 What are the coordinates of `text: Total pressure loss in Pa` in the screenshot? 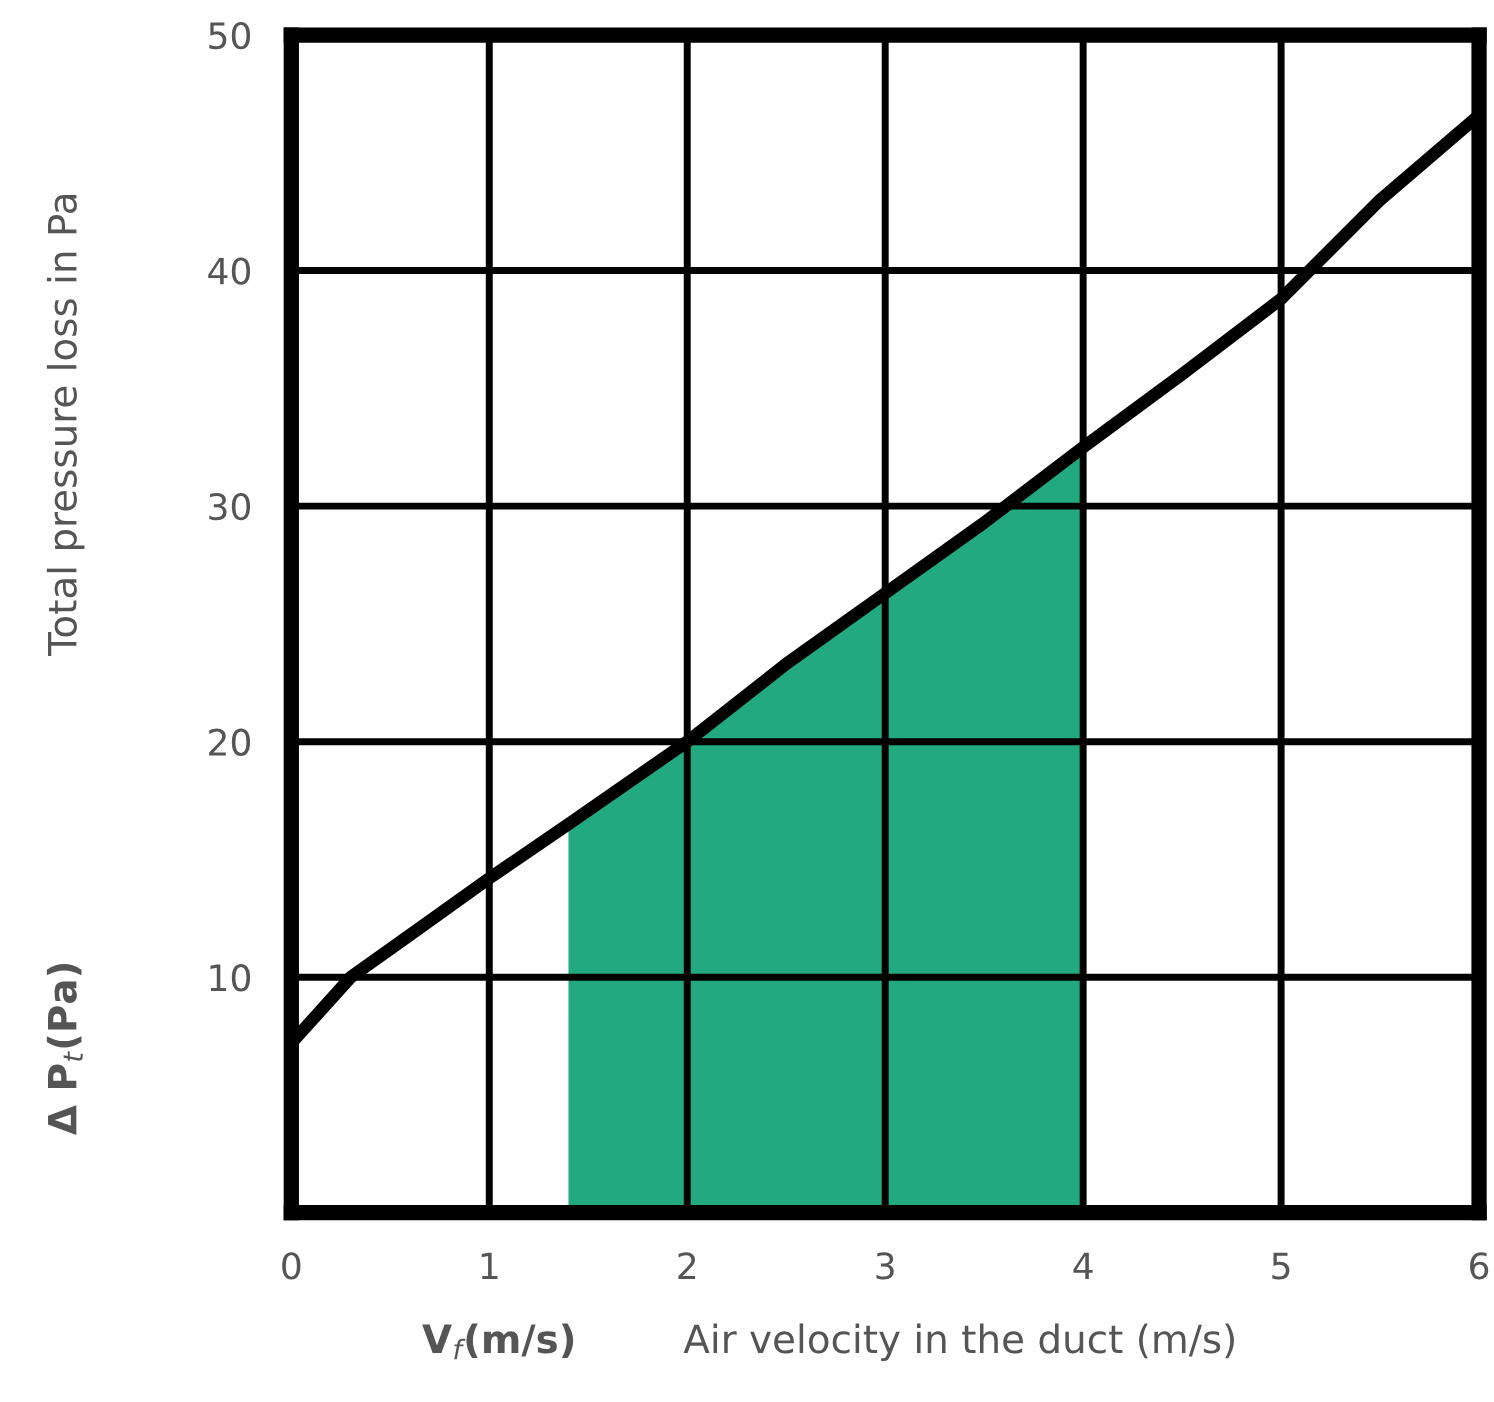 It's located at (65, 425).